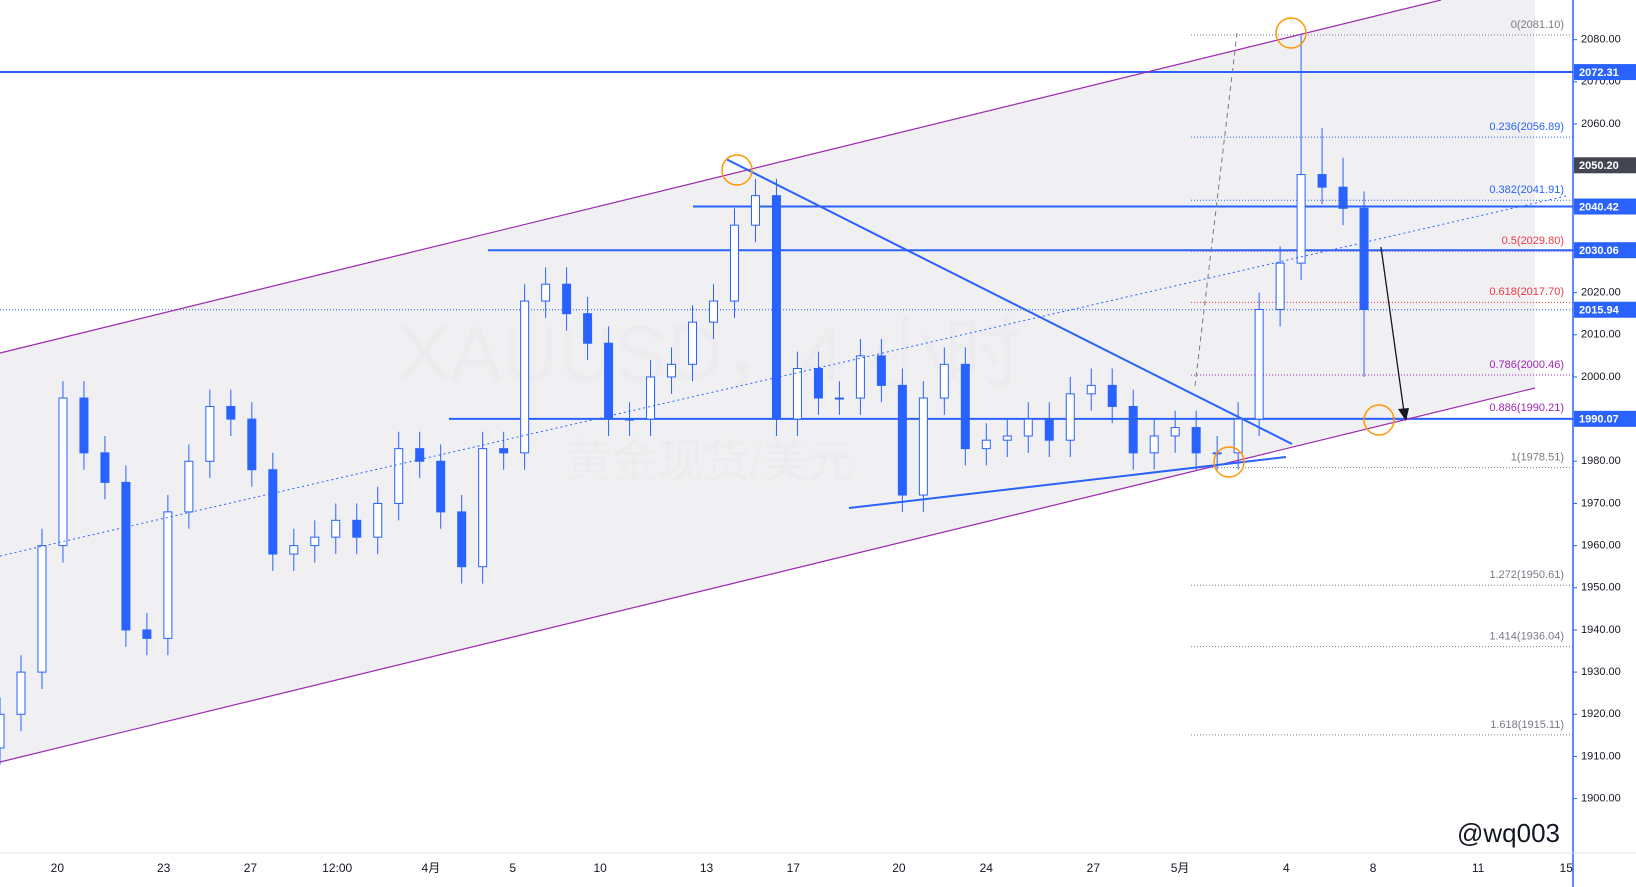 This screenshot has width=1636, height=887. I want to click on y-tick-label: 1910.00, so click(1601, 756).